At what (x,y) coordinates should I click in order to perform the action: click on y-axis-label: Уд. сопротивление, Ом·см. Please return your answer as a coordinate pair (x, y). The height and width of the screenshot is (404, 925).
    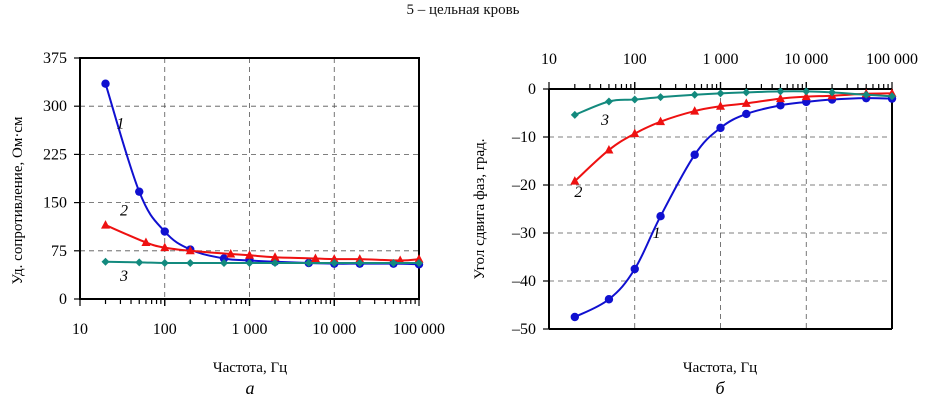
    Looking at the image, I should click on (18, 200).